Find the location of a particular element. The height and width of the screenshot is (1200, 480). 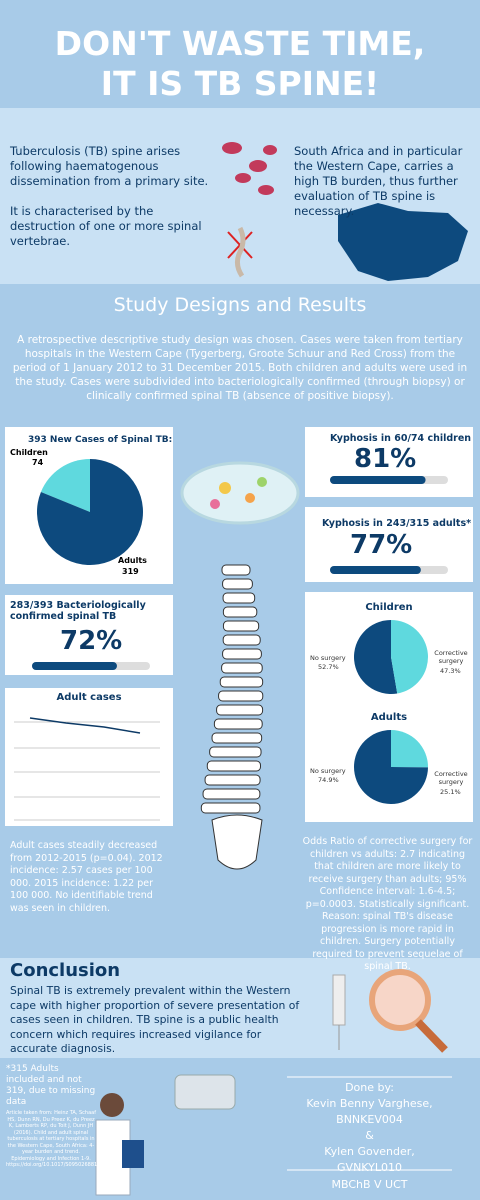

kyphosis-children-card is located at coordinates (389, 462).